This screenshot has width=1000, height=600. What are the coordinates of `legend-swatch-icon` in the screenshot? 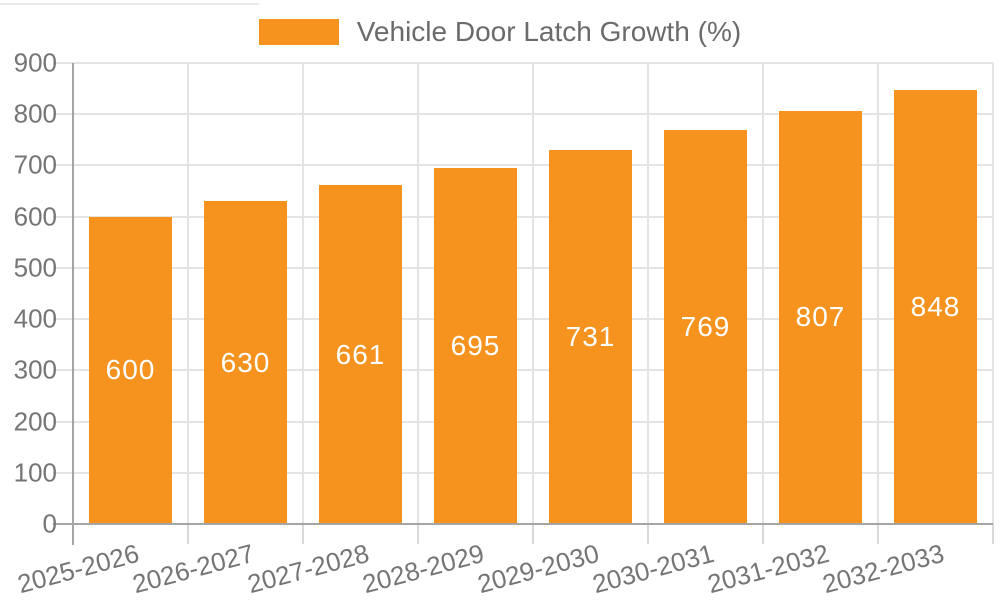 It's located at (298, 32).